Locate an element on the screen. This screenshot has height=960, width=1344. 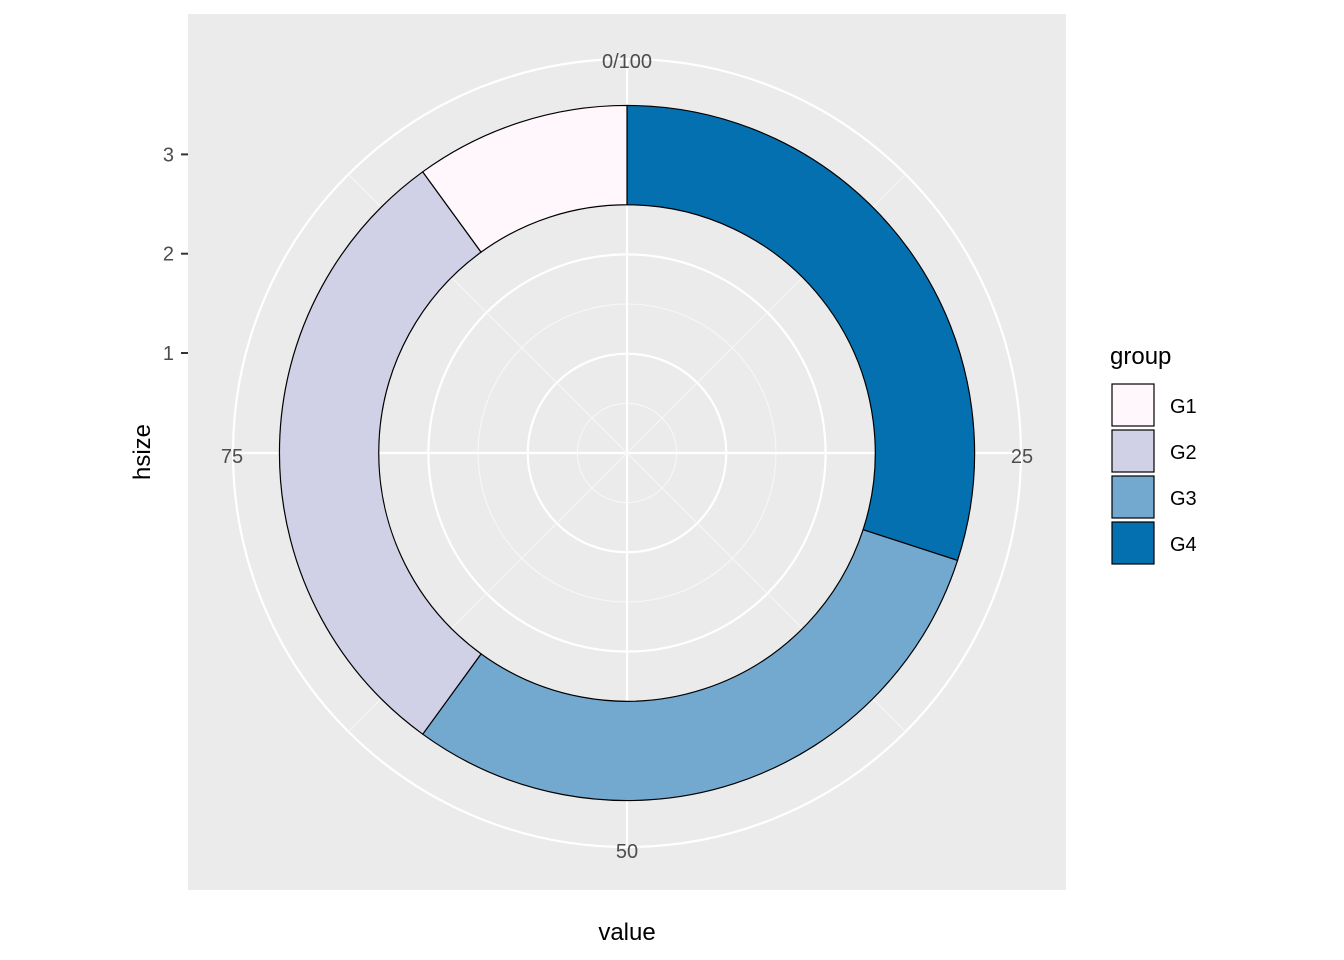
radial-axis: 1 2 3 is located at coordinates (175, 254).